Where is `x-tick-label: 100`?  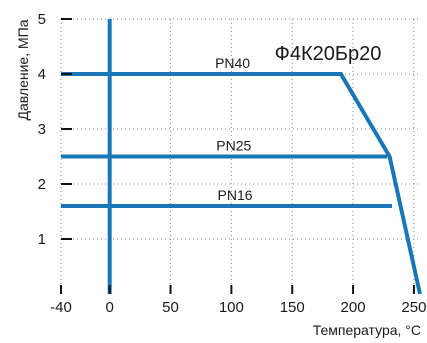 x-tick-label: 100 is located at coordinates (231, 307).